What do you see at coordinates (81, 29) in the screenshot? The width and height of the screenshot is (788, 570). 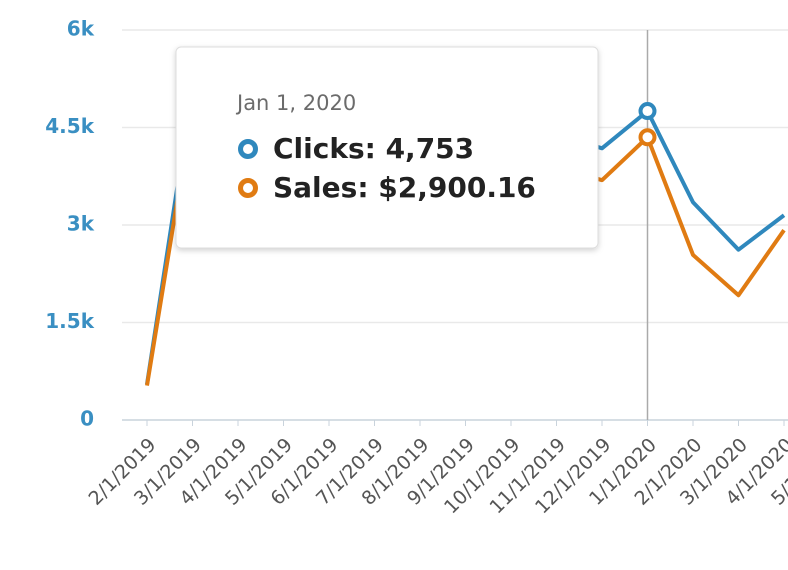 I see `y-tick-label: 6k` at bounding box center [81, 29].